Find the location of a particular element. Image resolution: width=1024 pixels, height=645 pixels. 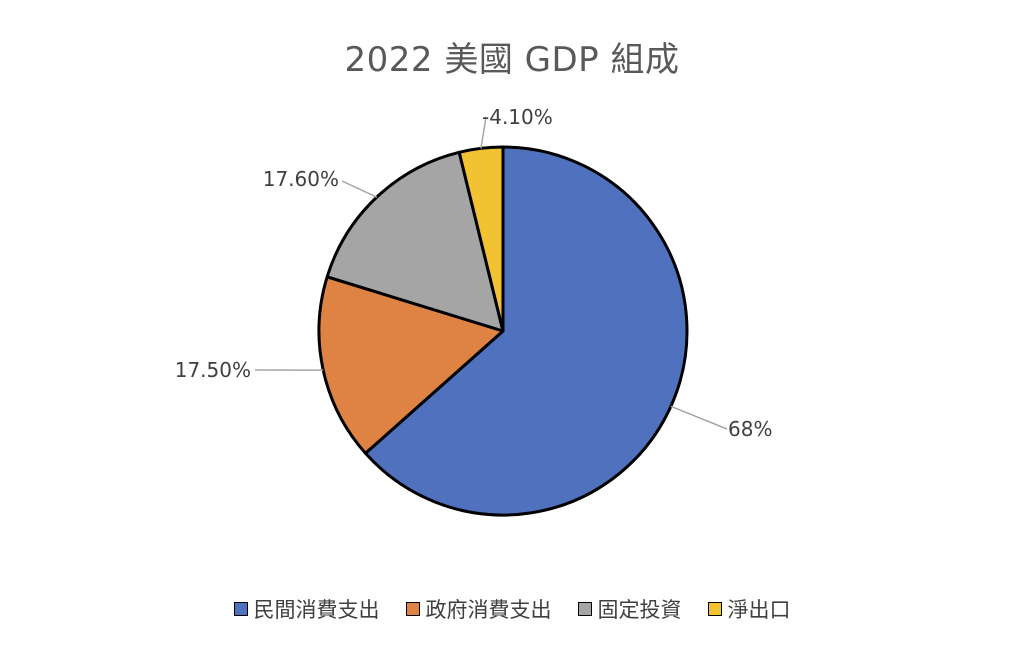

legend-item: 政府消費支出 is located at coordinates (478, 609).